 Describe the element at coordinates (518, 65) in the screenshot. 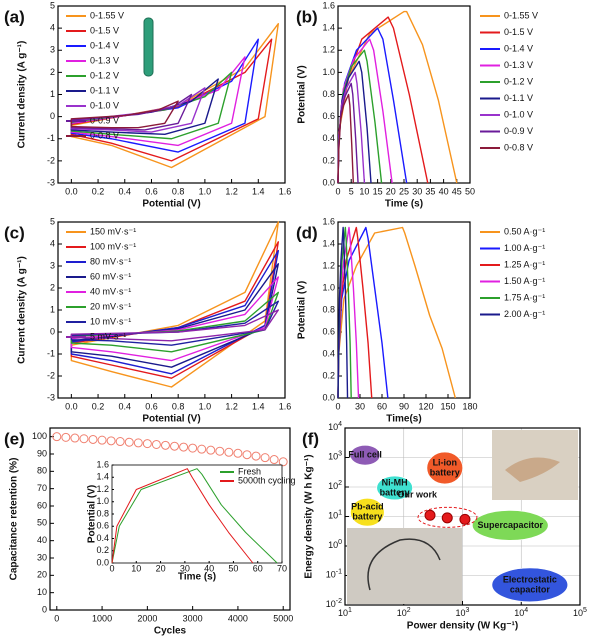

I see `legend-label: 0-1.3 V` at that location.